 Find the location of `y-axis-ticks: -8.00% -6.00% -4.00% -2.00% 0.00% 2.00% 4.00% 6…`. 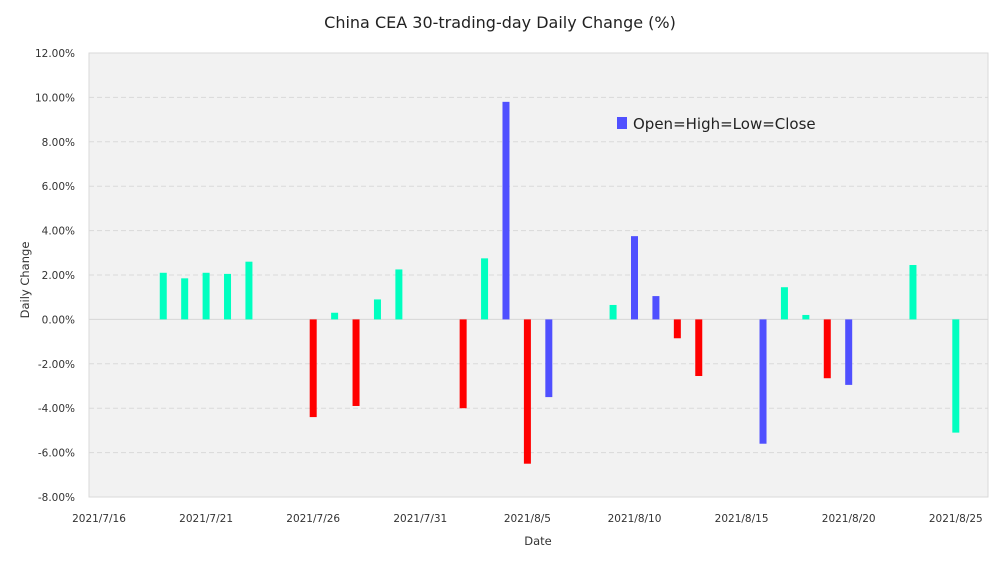

y-axis-ticks: -8.00% -6.00% -4.00% -2.00% 0.00% 2.00% 4.00% 6… is located at coordinates (55, 276).